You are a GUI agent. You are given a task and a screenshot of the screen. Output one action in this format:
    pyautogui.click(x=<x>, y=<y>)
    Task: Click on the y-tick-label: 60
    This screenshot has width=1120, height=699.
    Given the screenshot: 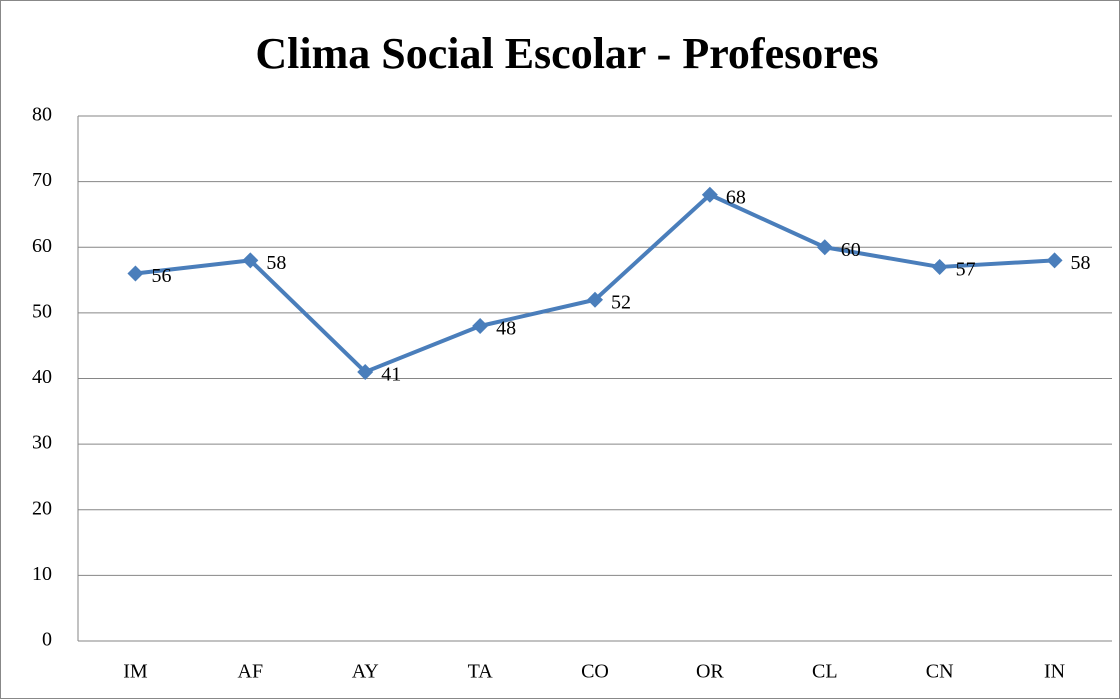 What is the action you would take?
    pyautogui.click(x=42, y=246)
    